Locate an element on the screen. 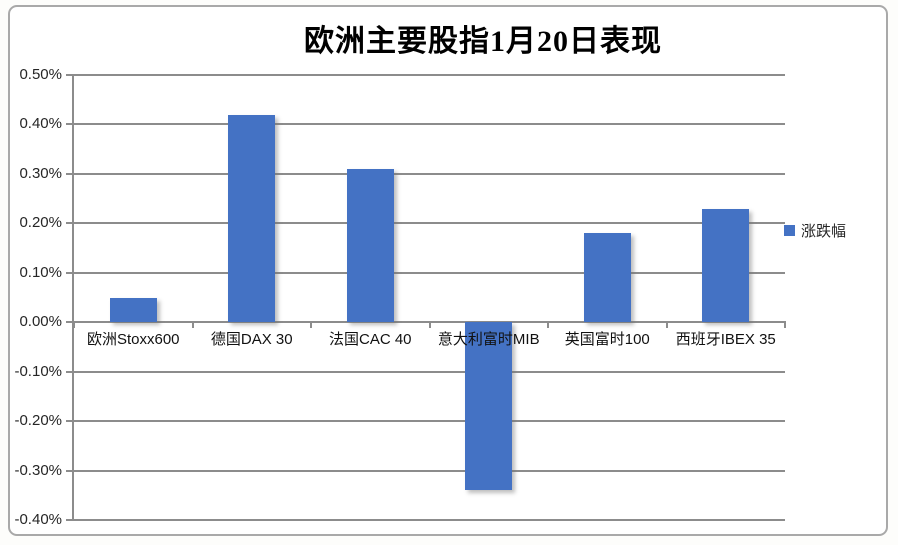 The width and height of the screenshot is (898, 545). legend: 涨跌幅 is located at coordinates (815, 230).